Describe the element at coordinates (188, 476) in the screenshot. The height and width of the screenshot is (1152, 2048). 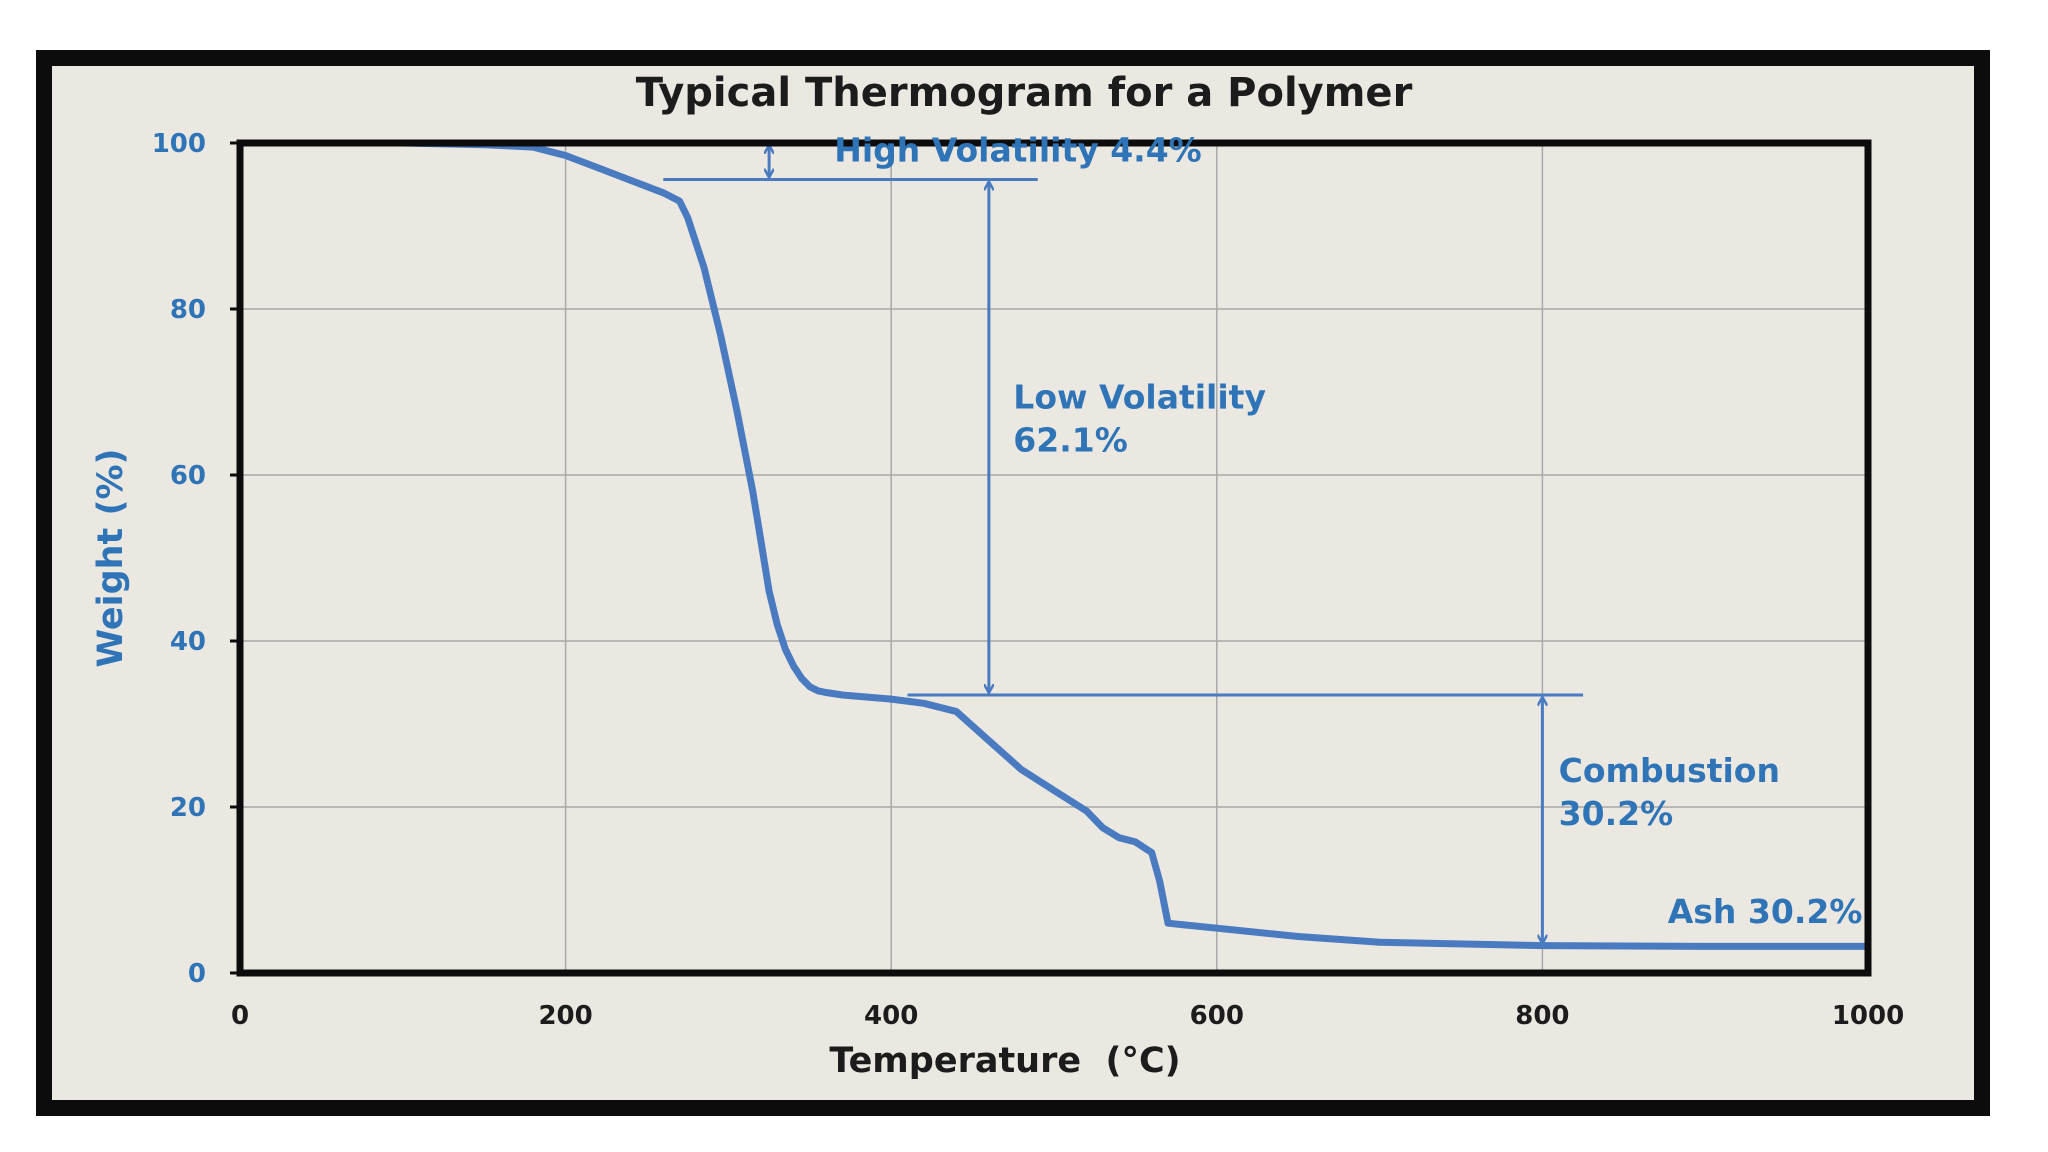
I see `y-tick-label: 60` at that location.